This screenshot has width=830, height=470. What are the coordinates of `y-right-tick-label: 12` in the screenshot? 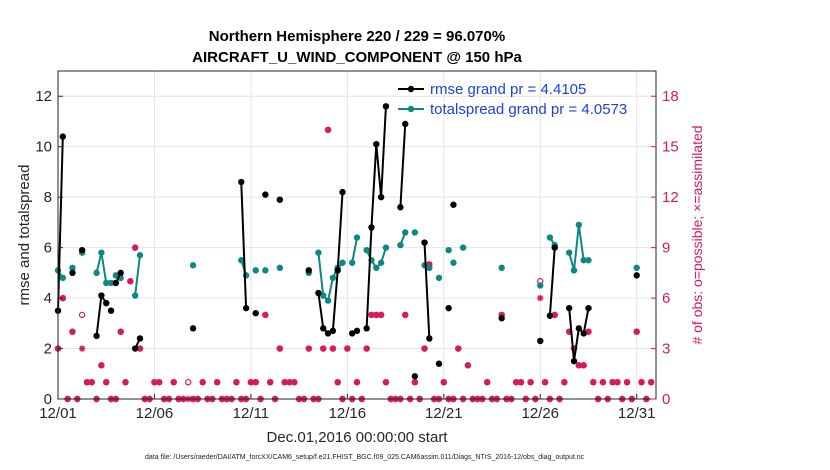 It's located at (670, 197).